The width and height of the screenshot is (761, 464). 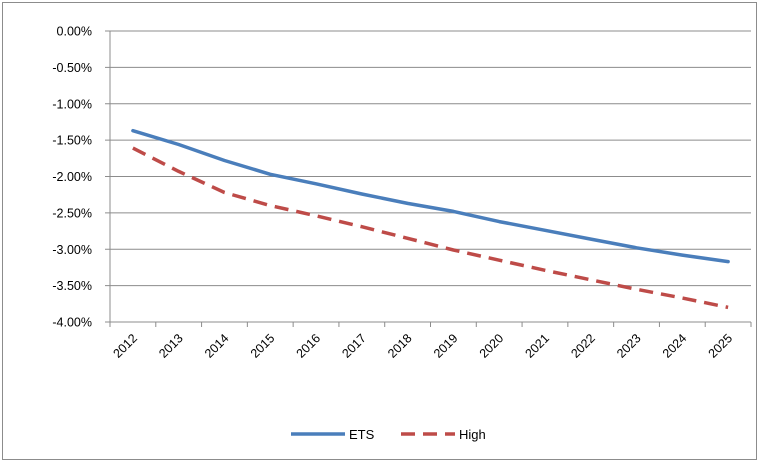 What do you see at coordinates (472, 434) in the screenshot?
I see `legend-label-high: High` at bounding box center [472, 434].